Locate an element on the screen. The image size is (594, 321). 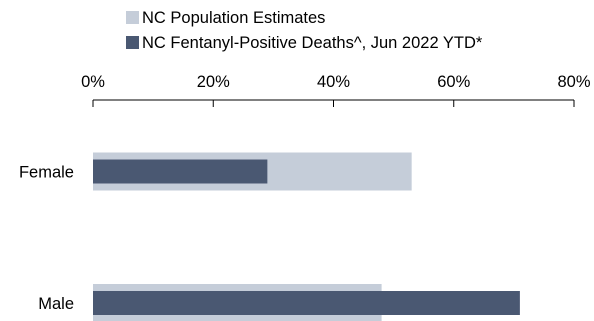
category-labels: Female Male is located at coordinates (46, 239).